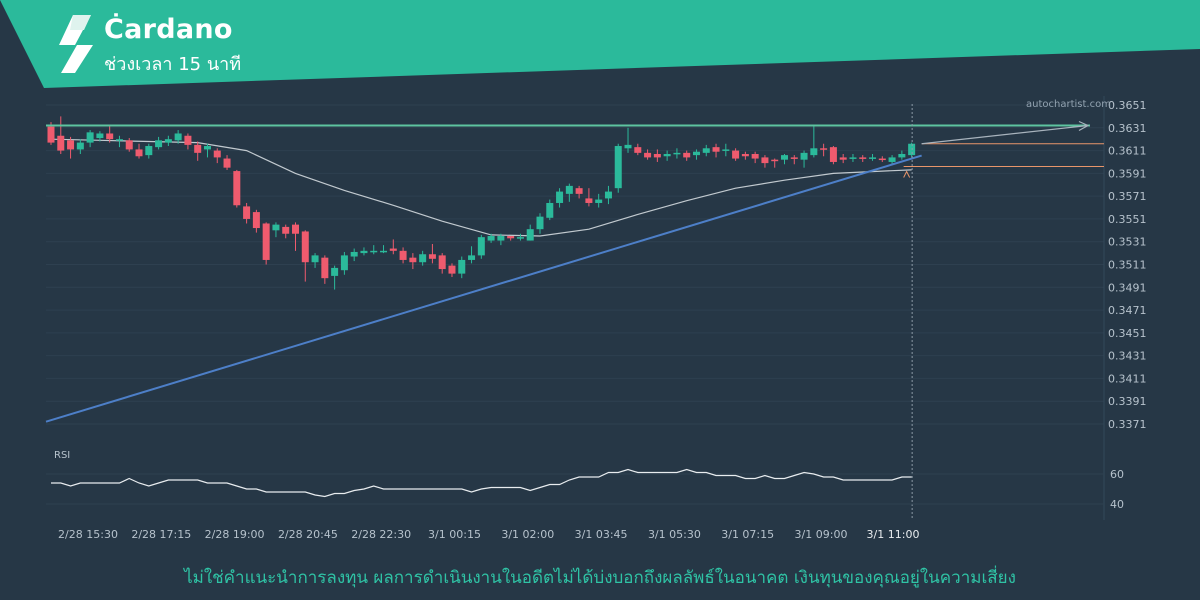 The width and height of the screenshot is (1200, 600). What do you see at coordinates (600, 44) in the screenshot?
I see `header-banner` at bounding box center [600, 44].